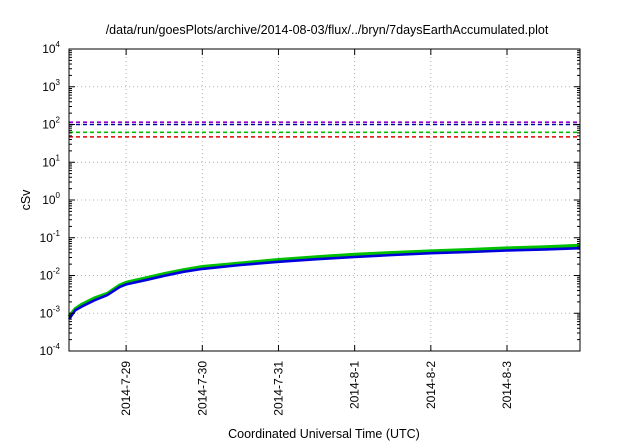 The height and width of the screenshot is (448, 640). I want to click on y-tick-label: 10³, so click(51, 86).